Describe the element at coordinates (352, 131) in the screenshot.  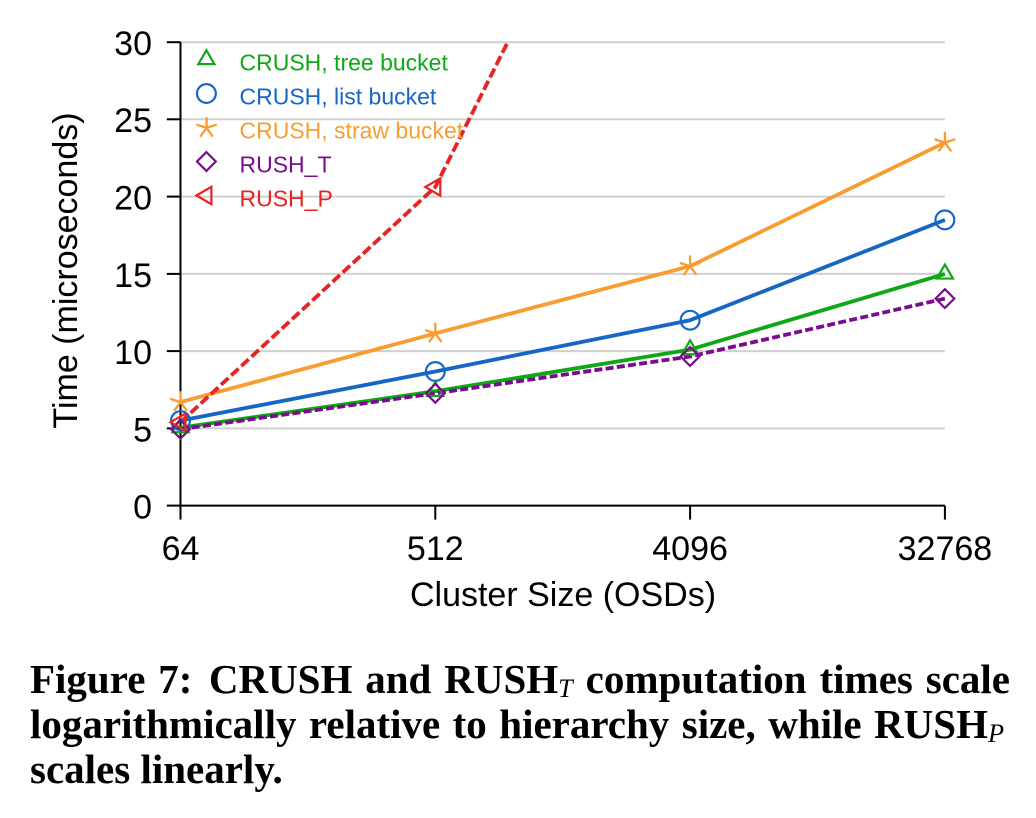
I see `svg-text: CRUSH, straw bucket` at that location.